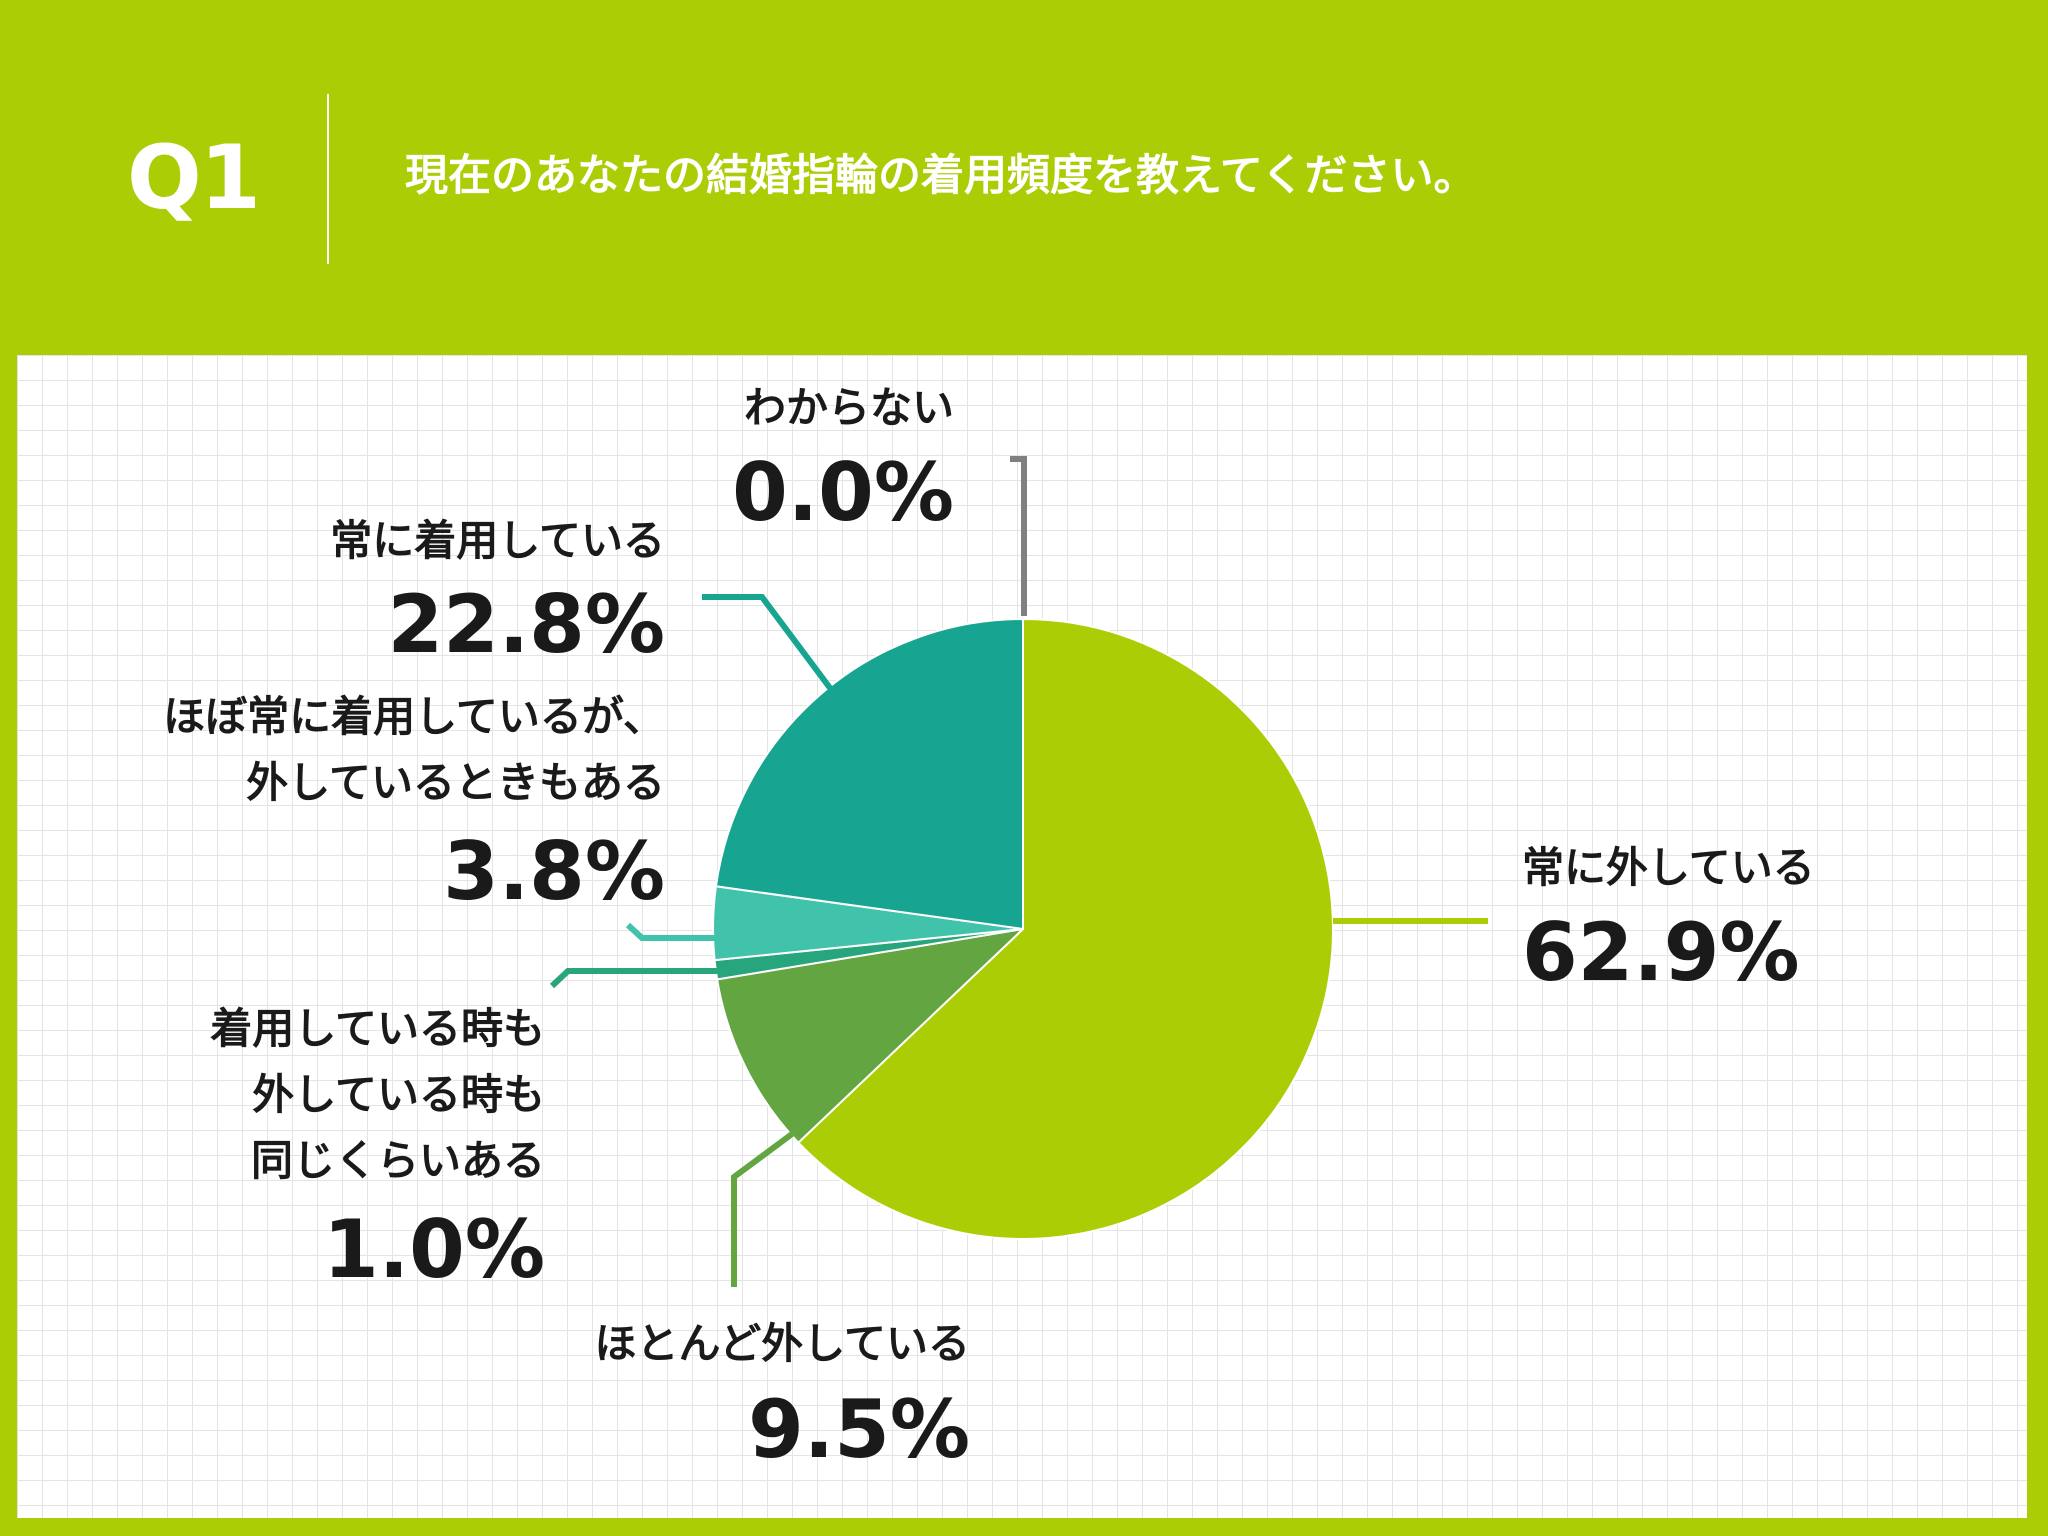 The height and width of the screenshot is (1536, 2048). Describe the element at coordinates (671, 931) in the screenshot. I see `leader-line-mostly_on` at that location.